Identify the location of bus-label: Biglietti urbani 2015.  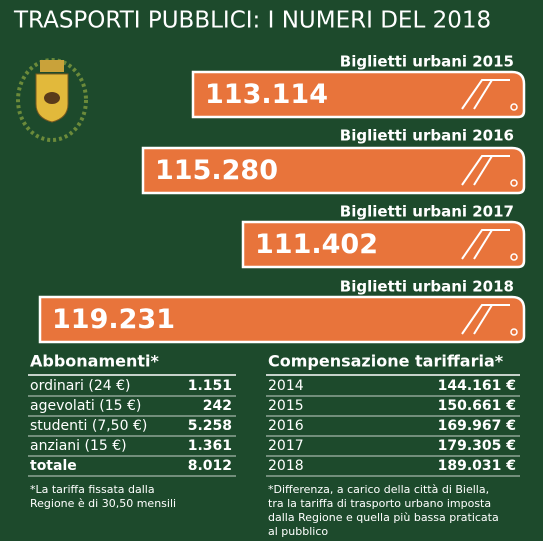
(427, 62).